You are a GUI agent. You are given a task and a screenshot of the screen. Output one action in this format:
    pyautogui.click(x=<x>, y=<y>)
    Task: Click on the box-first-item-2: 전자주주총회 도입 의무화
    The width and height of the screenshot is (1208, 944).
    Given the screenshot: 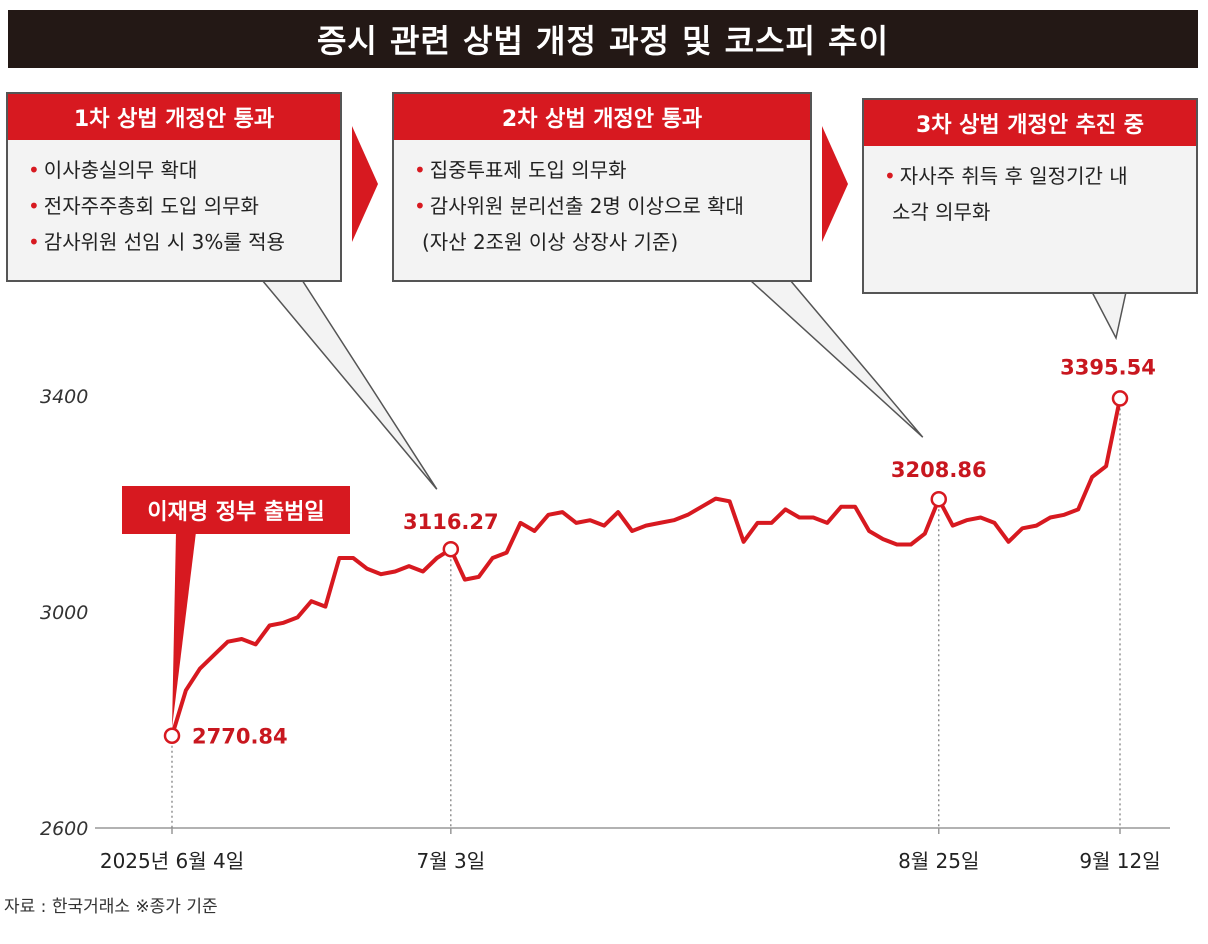 What is the action you would take?
    pyautogui.click(x=151, y=206)
    